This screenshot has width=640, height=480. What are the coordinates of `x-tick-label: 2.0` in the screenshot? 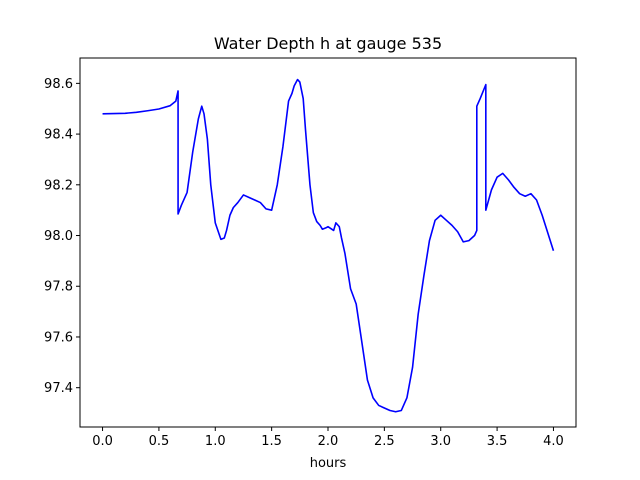 It's located at (328, 441).